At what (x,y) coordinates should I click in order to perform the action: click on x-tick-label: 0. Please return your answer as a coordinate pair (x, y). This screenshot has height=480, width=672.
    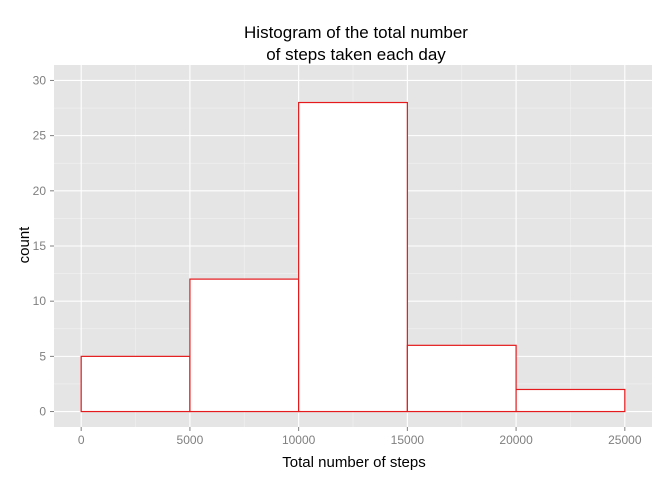
    Looking at the image, I should click on (81, 440).